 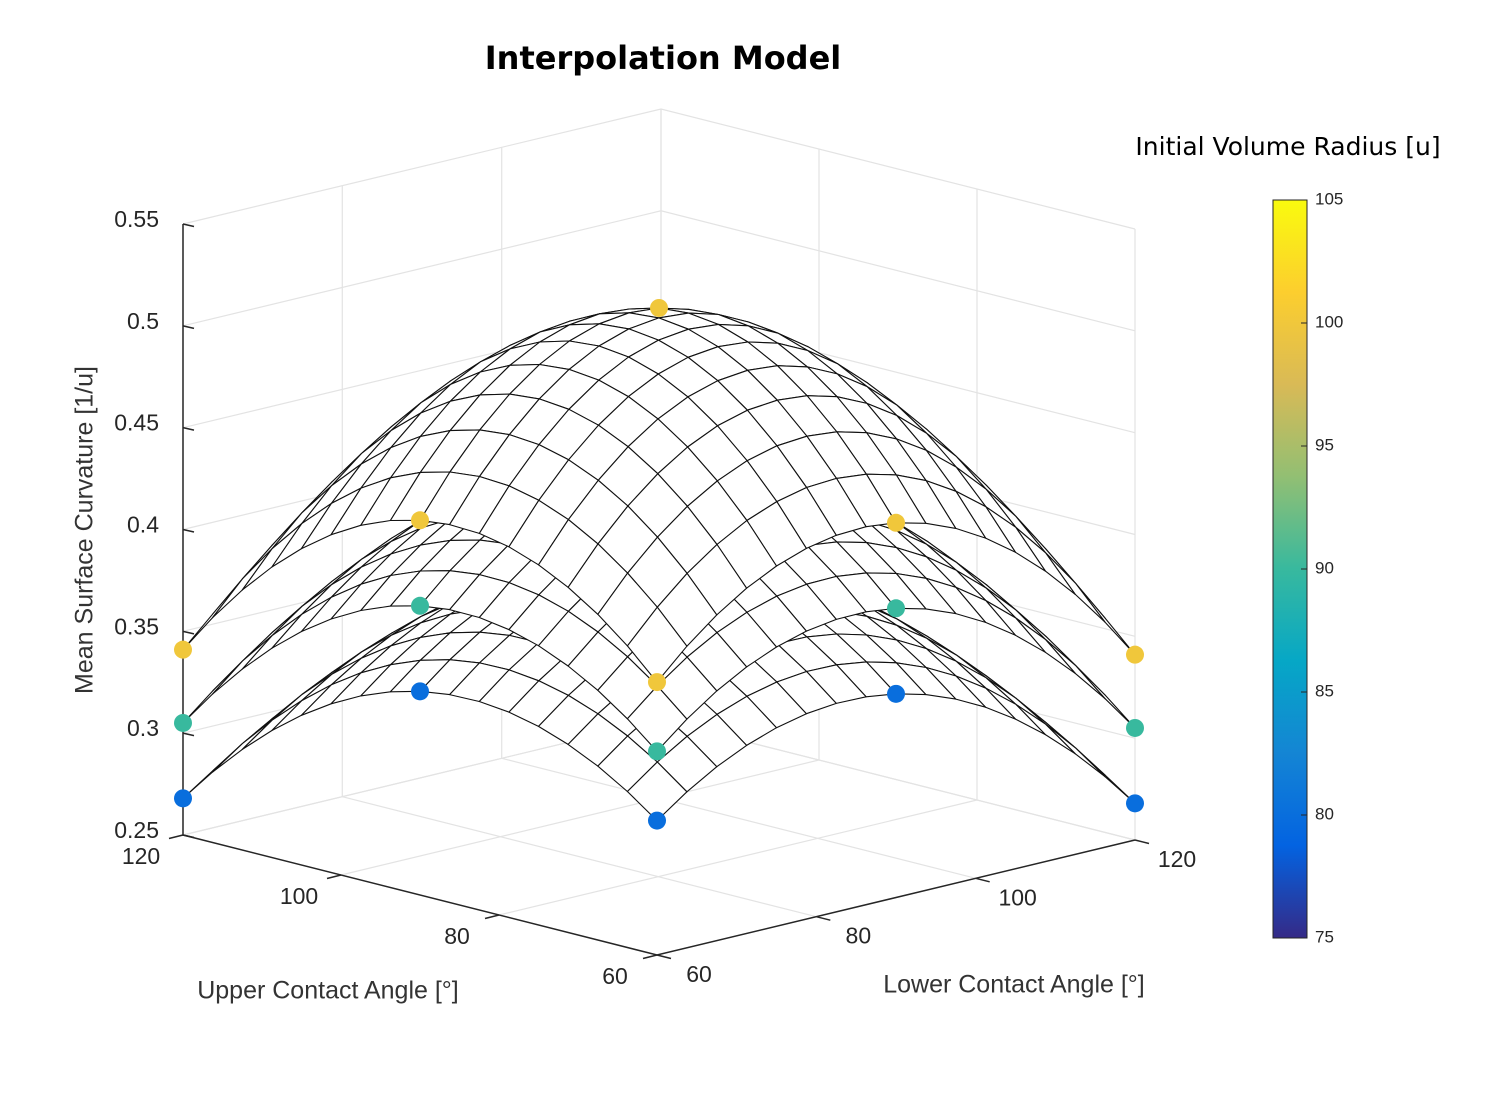 What do you see at coordinates (1324, 444) in the screenshot?
I see `colorbar-tick-label: 95` at bounding box center [1324, 444].